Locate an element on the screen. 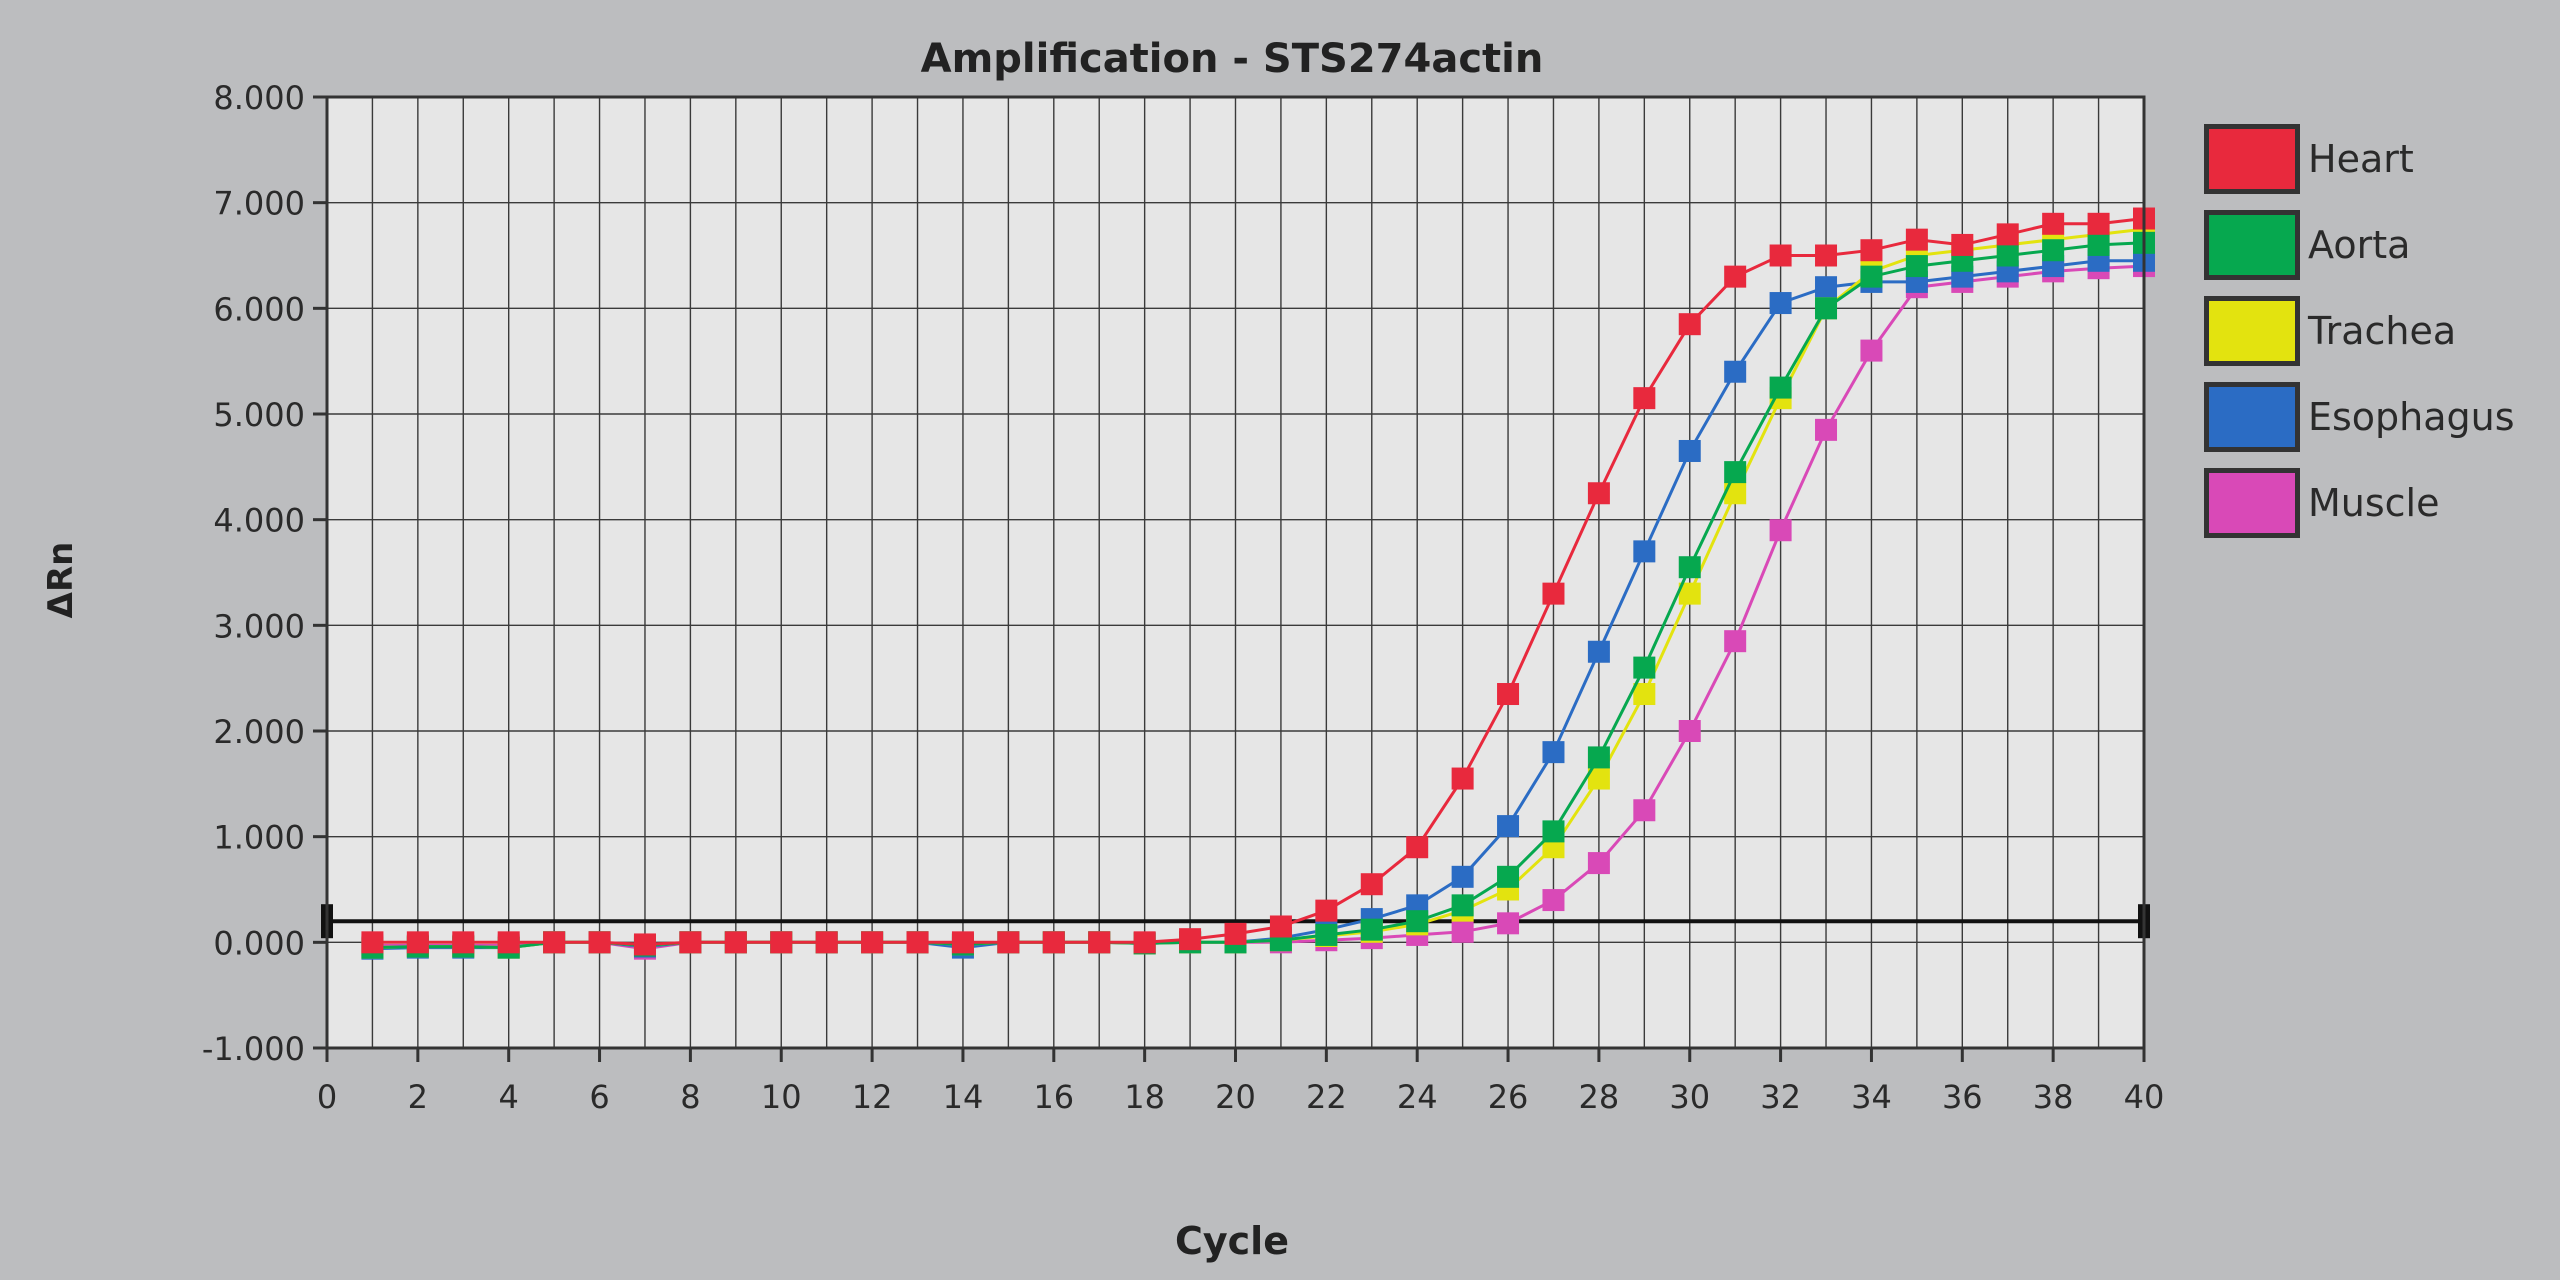 Image resolution: width=2560 pixels, height=1280 pixels. legend-label: Muscle is located at coordinates (2374, 503).